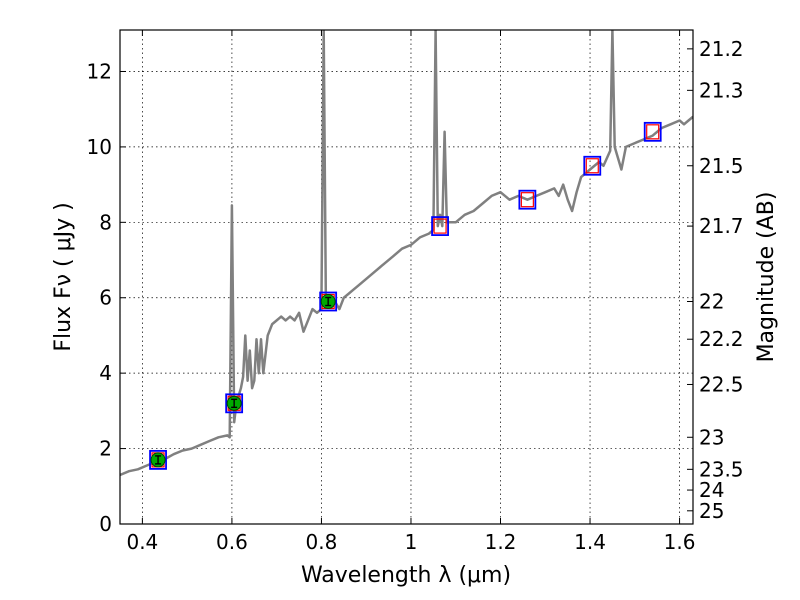 The image size is (800, 600). Describe the element at coordinates (711, 302) in the screenshot. I see `mag-tick-label: 22` at that location.